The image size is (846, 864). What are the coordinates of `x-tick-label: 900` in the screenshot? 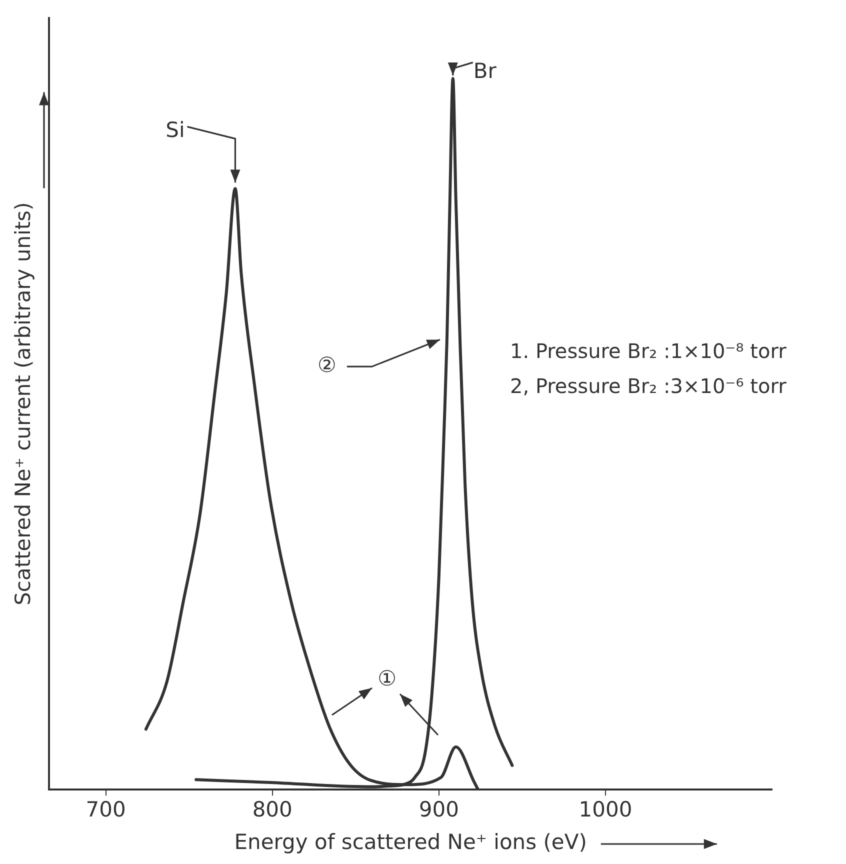 It's located at (438, 810).